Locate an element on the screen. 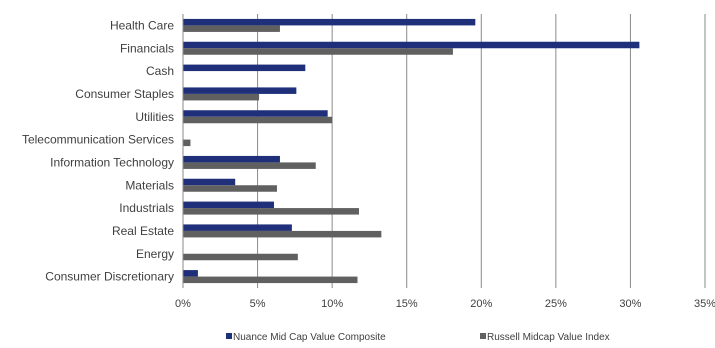 The width and height of the screenshot is (715, 348). bar-materials-nuance-mid-cap-value-composite is located at coordinates (209, 182).